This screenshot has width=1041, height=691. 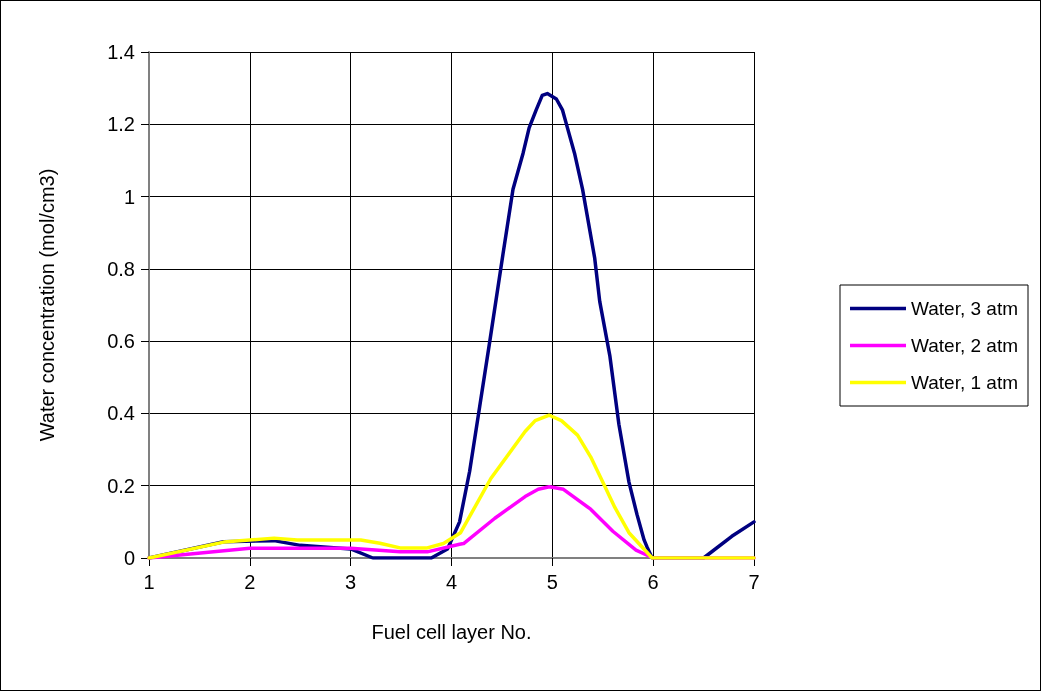 I want to click on x-axis-title: Fuel cell layer No., so click(x=451, y=632).